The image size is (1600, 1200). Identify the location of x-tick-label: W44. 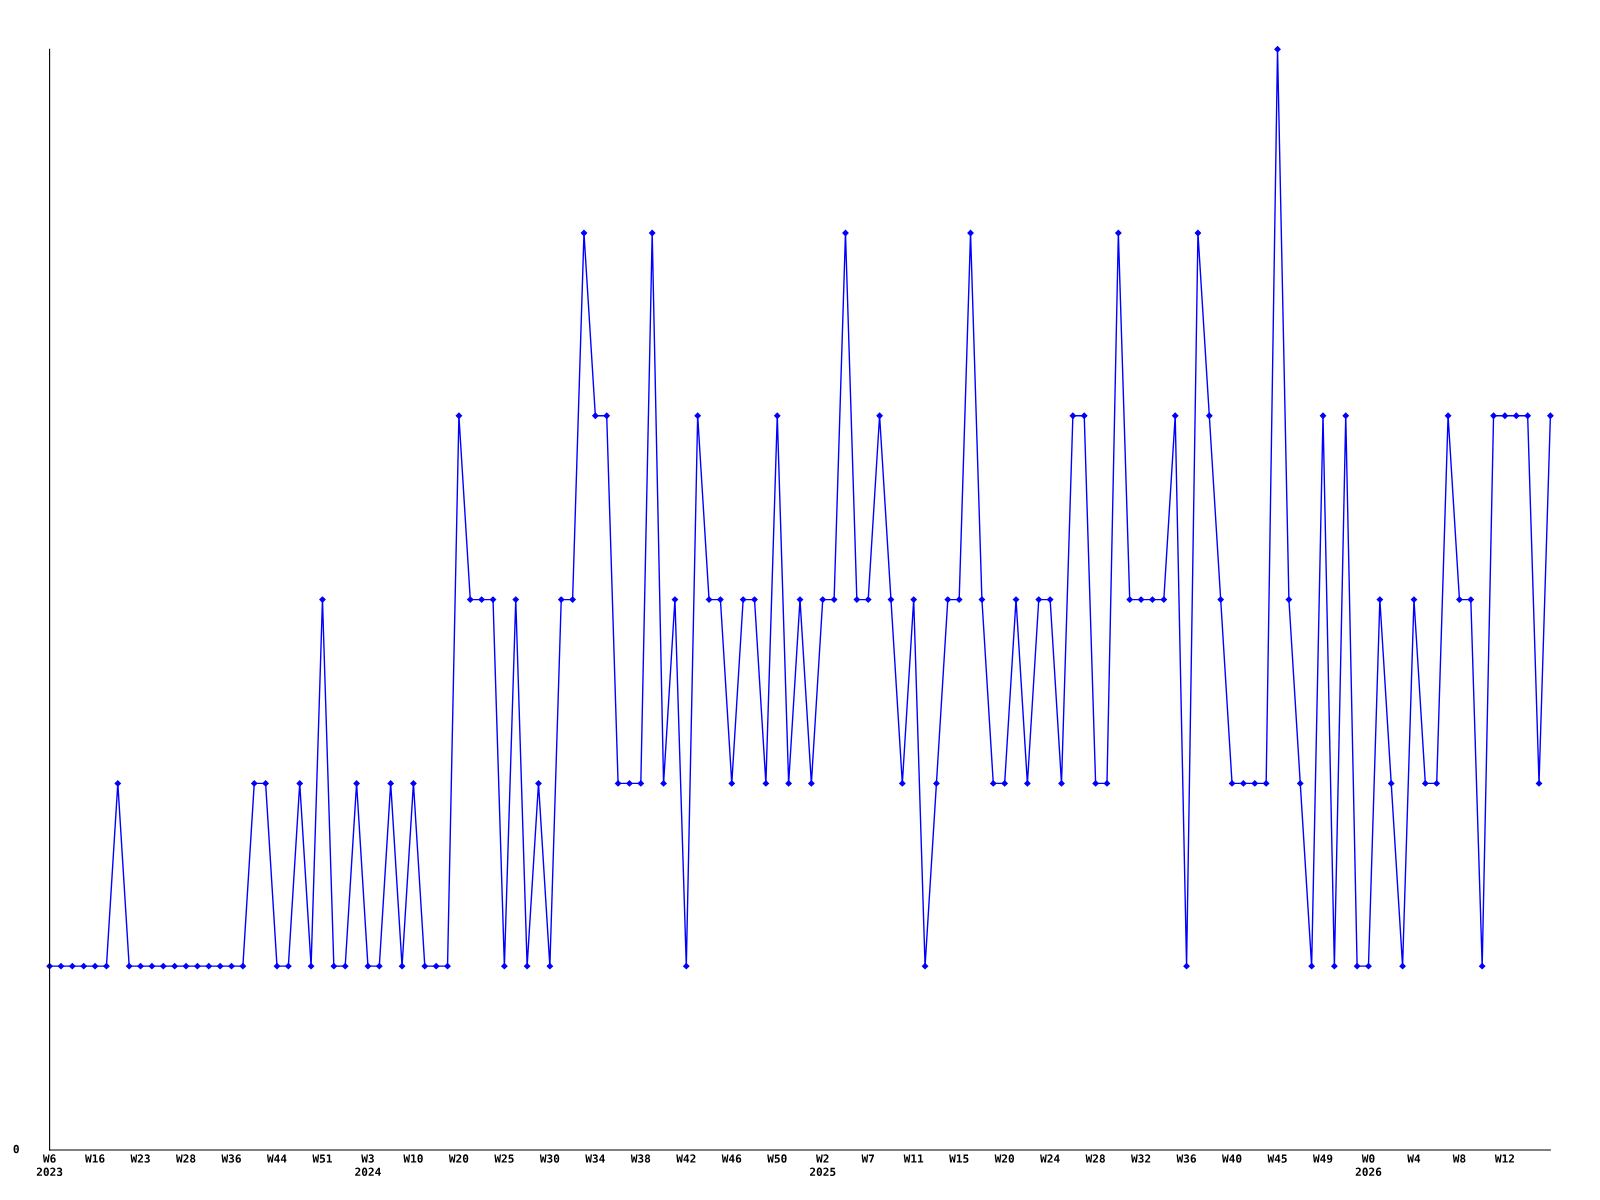
(276, 1158).